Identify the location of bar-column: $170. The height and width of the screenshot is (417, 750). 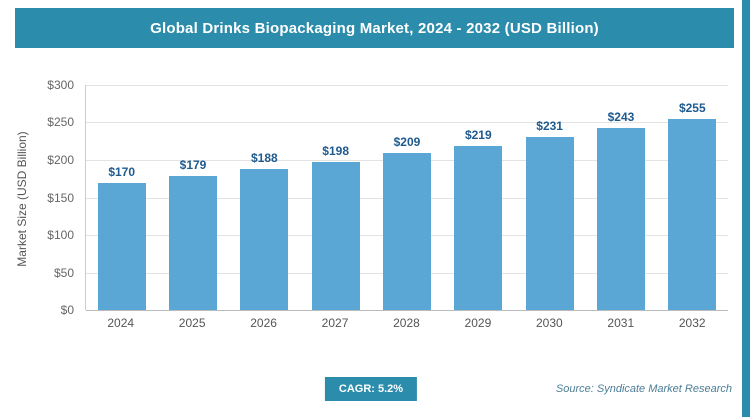
(121, 197).